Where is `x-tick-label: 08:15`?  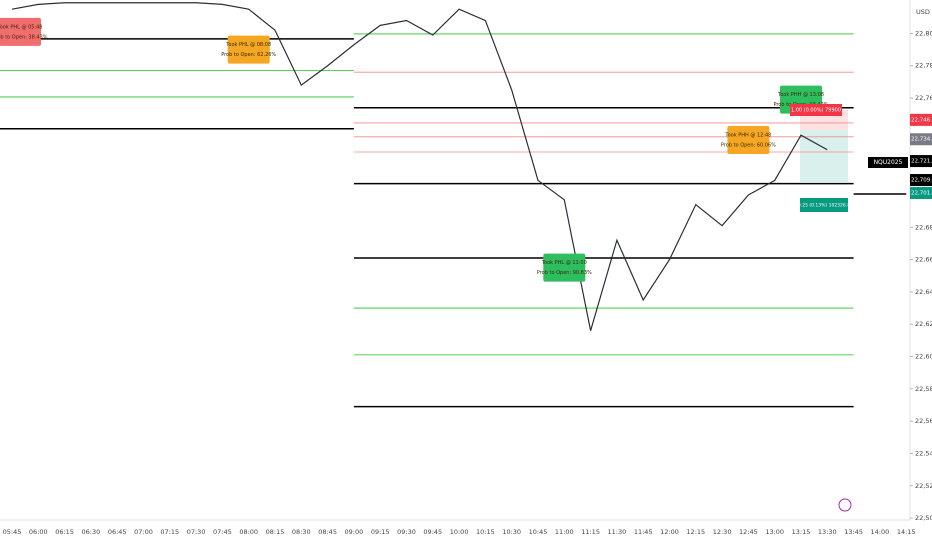 x-tick-label: 08:15 is located at coordinates (275, 532).